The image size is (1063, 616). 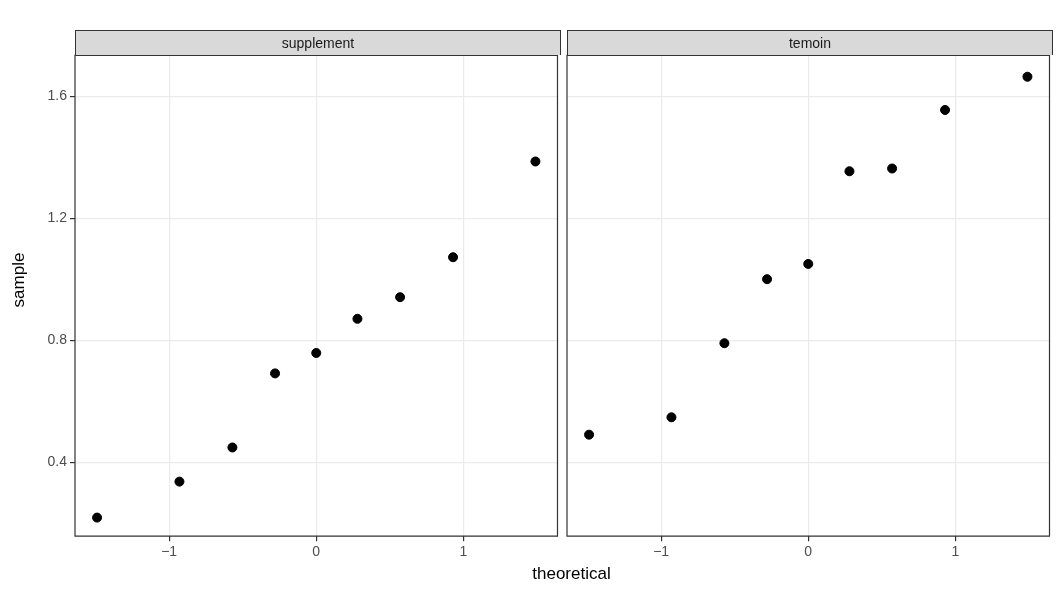 What do you see at coordinates (57, 95) in the screenshot?
I see `y-tick-label: 1.6` at bounding box center [57, 95].